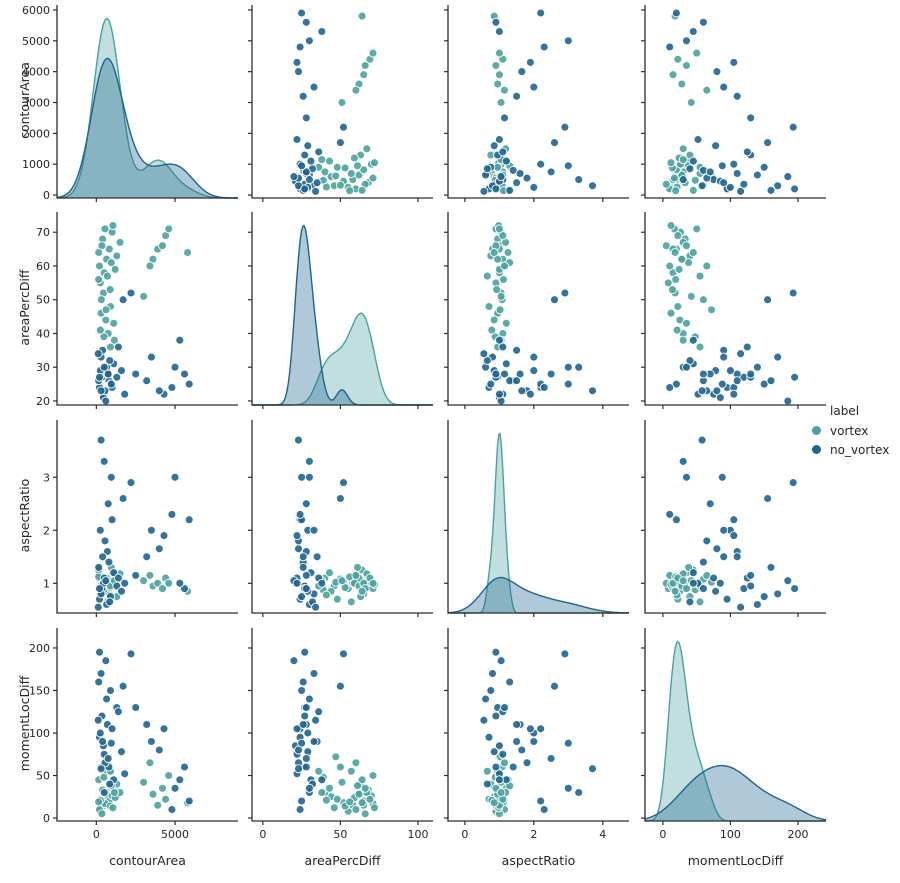 The image size is (900, 883). I want to click on y-tick-label: 200, so click(39, 648).